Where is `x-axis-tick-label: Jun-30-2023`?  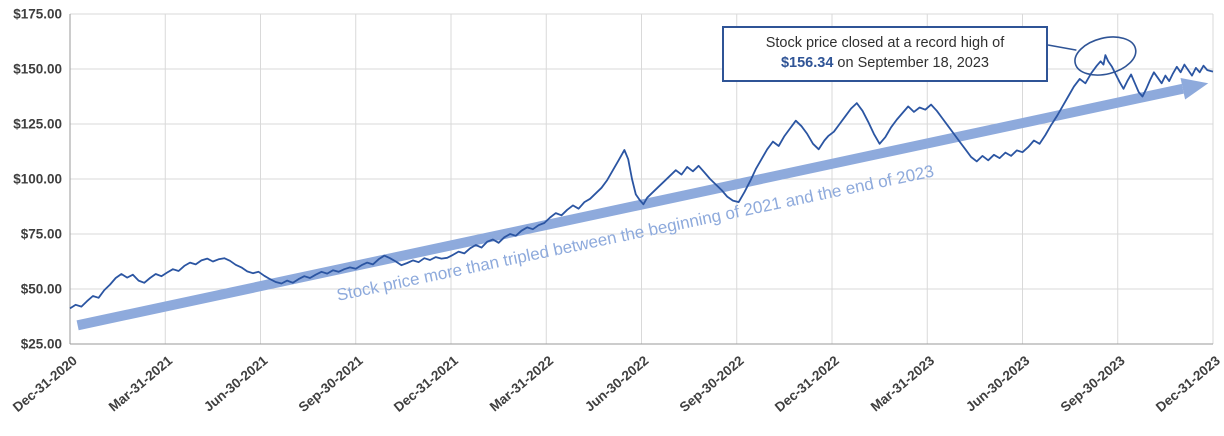
x-axis-tick-label: Jun-30-2023 is located at coordinates (998, 383).